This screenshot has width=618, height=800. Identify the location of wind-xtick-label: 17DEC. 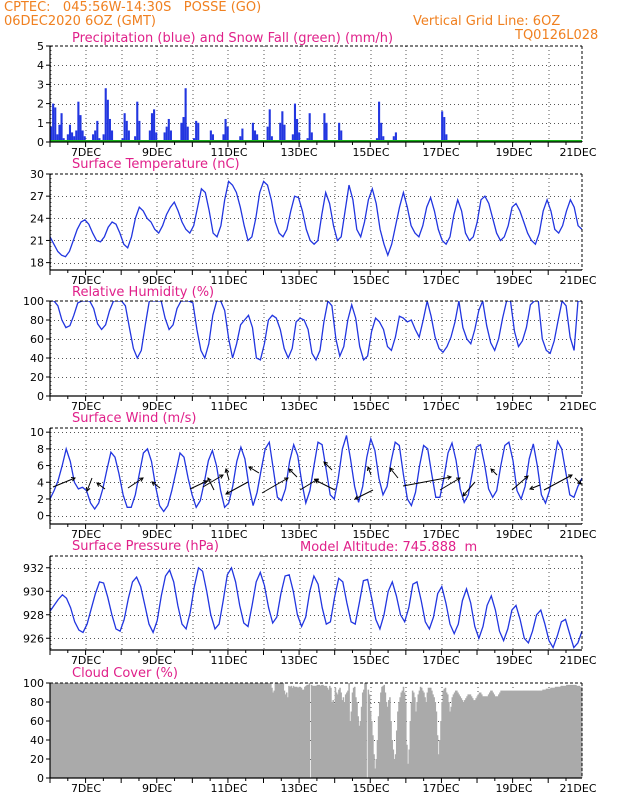
(440, 534).